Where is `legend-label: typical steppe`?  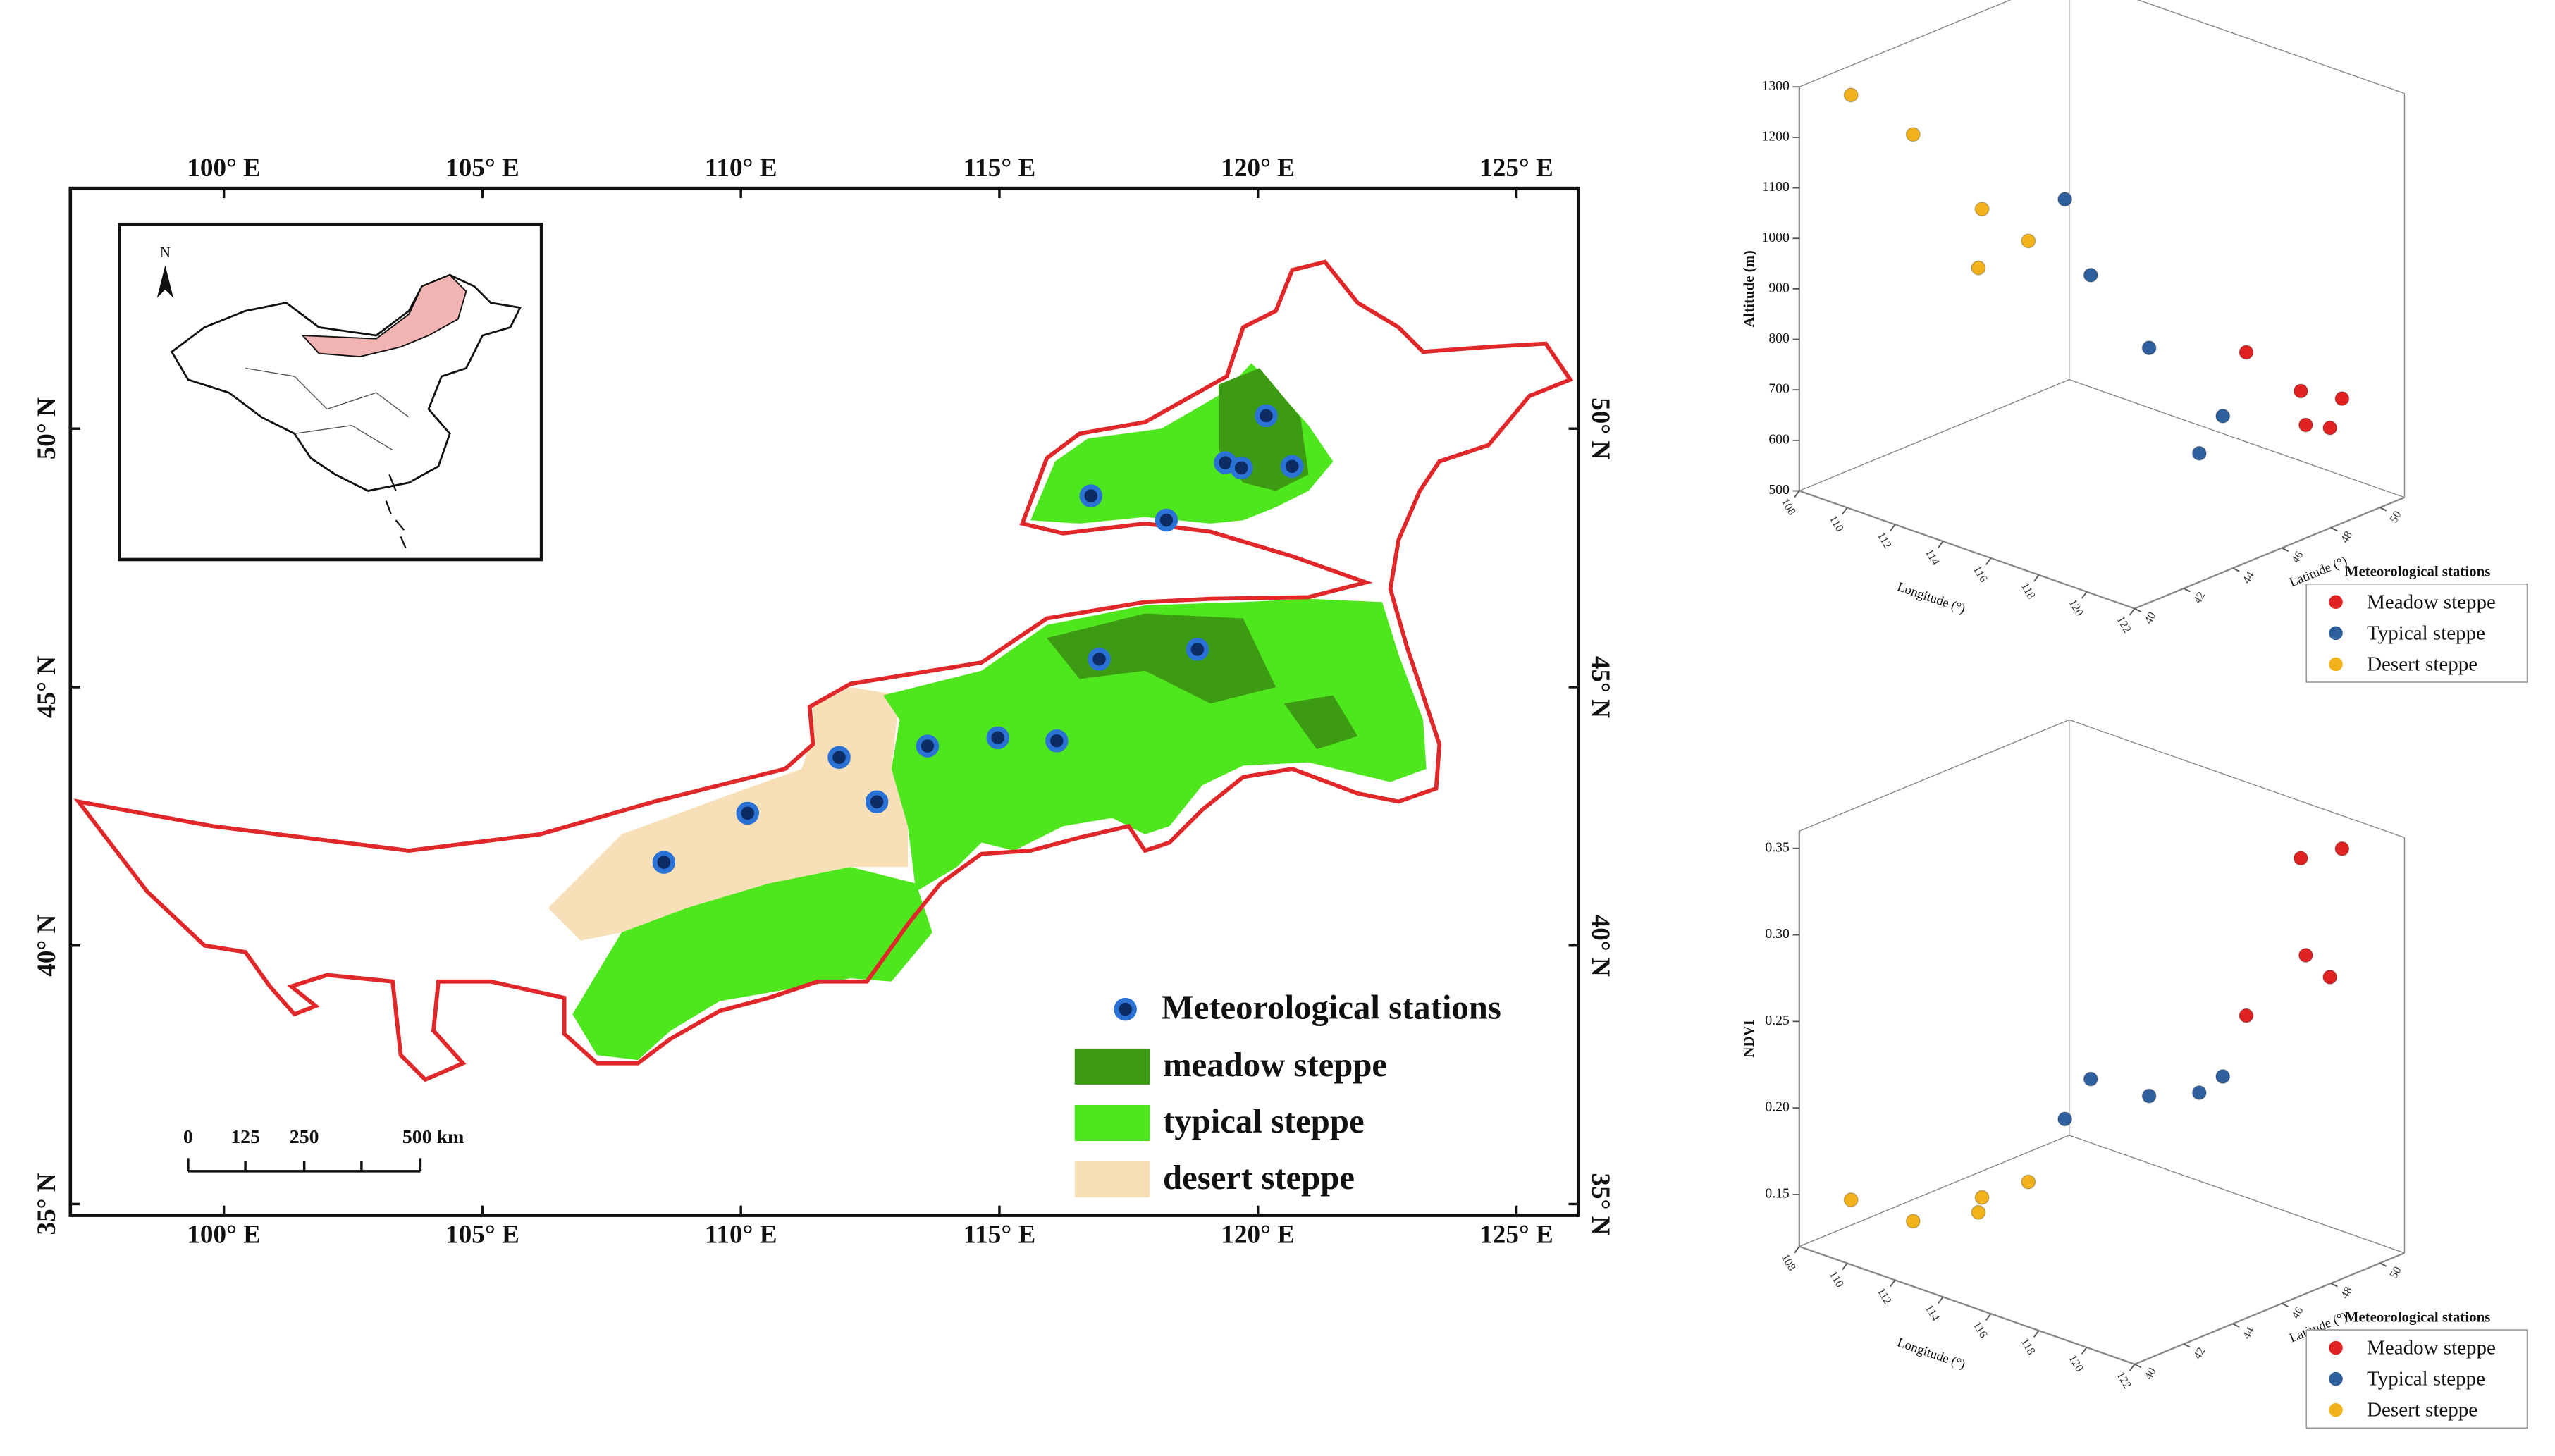 legend-label: typical steppe is located at coordinates (1264, 1121).